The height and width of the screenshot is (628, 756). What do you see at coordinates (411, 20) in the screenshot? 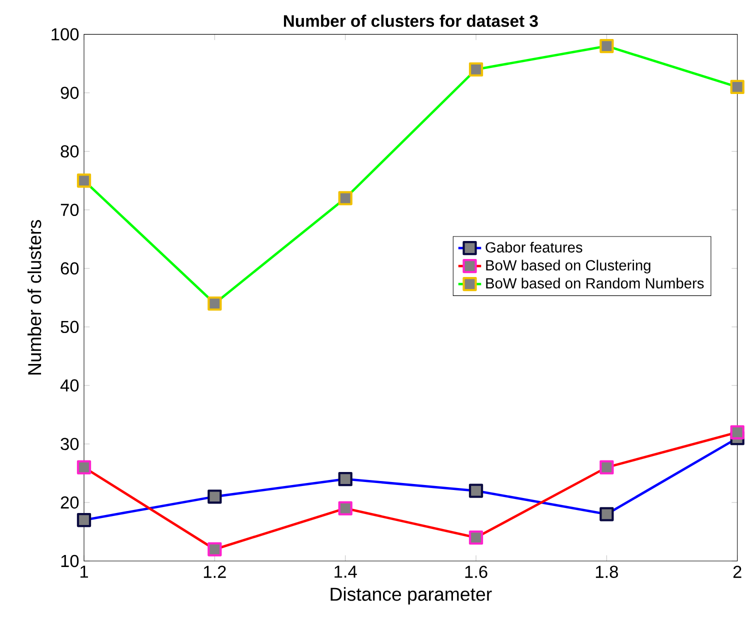
I see `chart-title: Number of clusters for dataset 3` at bounding box center [411, 20].